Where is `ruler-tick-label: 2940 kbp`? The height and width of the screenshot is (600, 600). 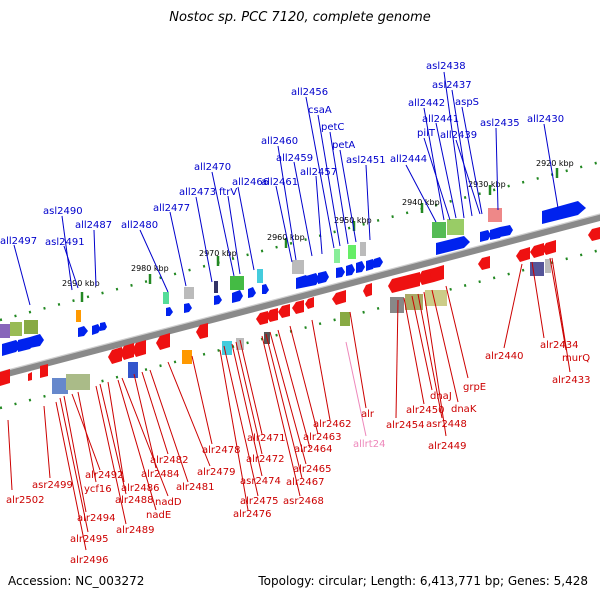 ruler-tick-label: 2940 kbp is located at coordinates (421, 202).